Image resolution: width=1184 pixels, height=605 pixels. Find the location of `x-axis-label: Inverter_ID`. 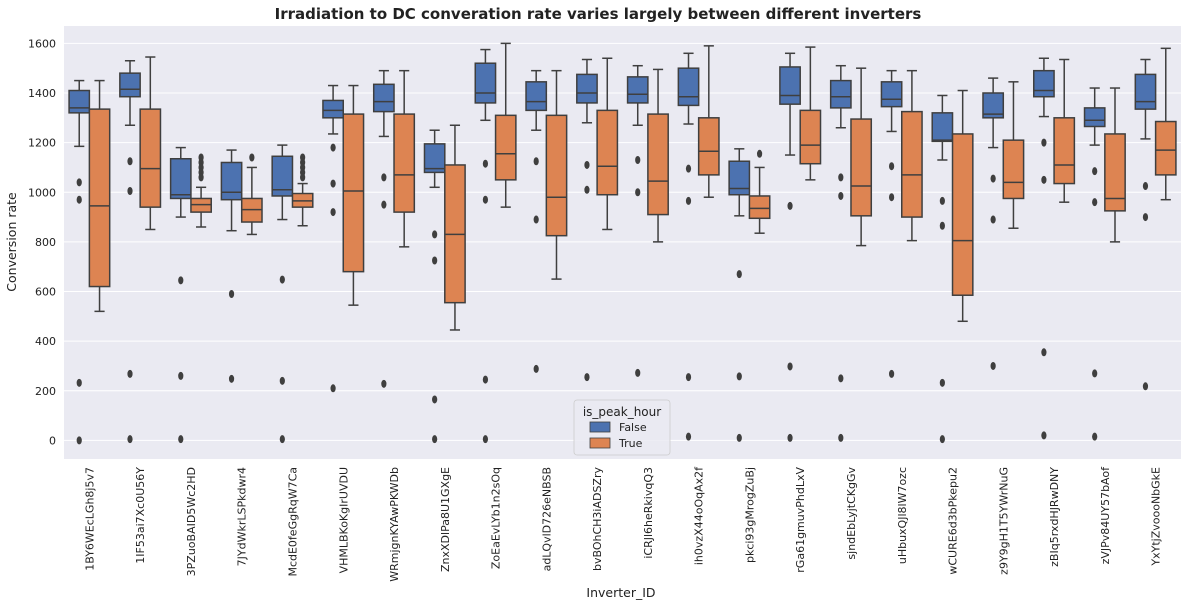

x-axis-label: Inverter_ID is located at coordinates (620, 592).